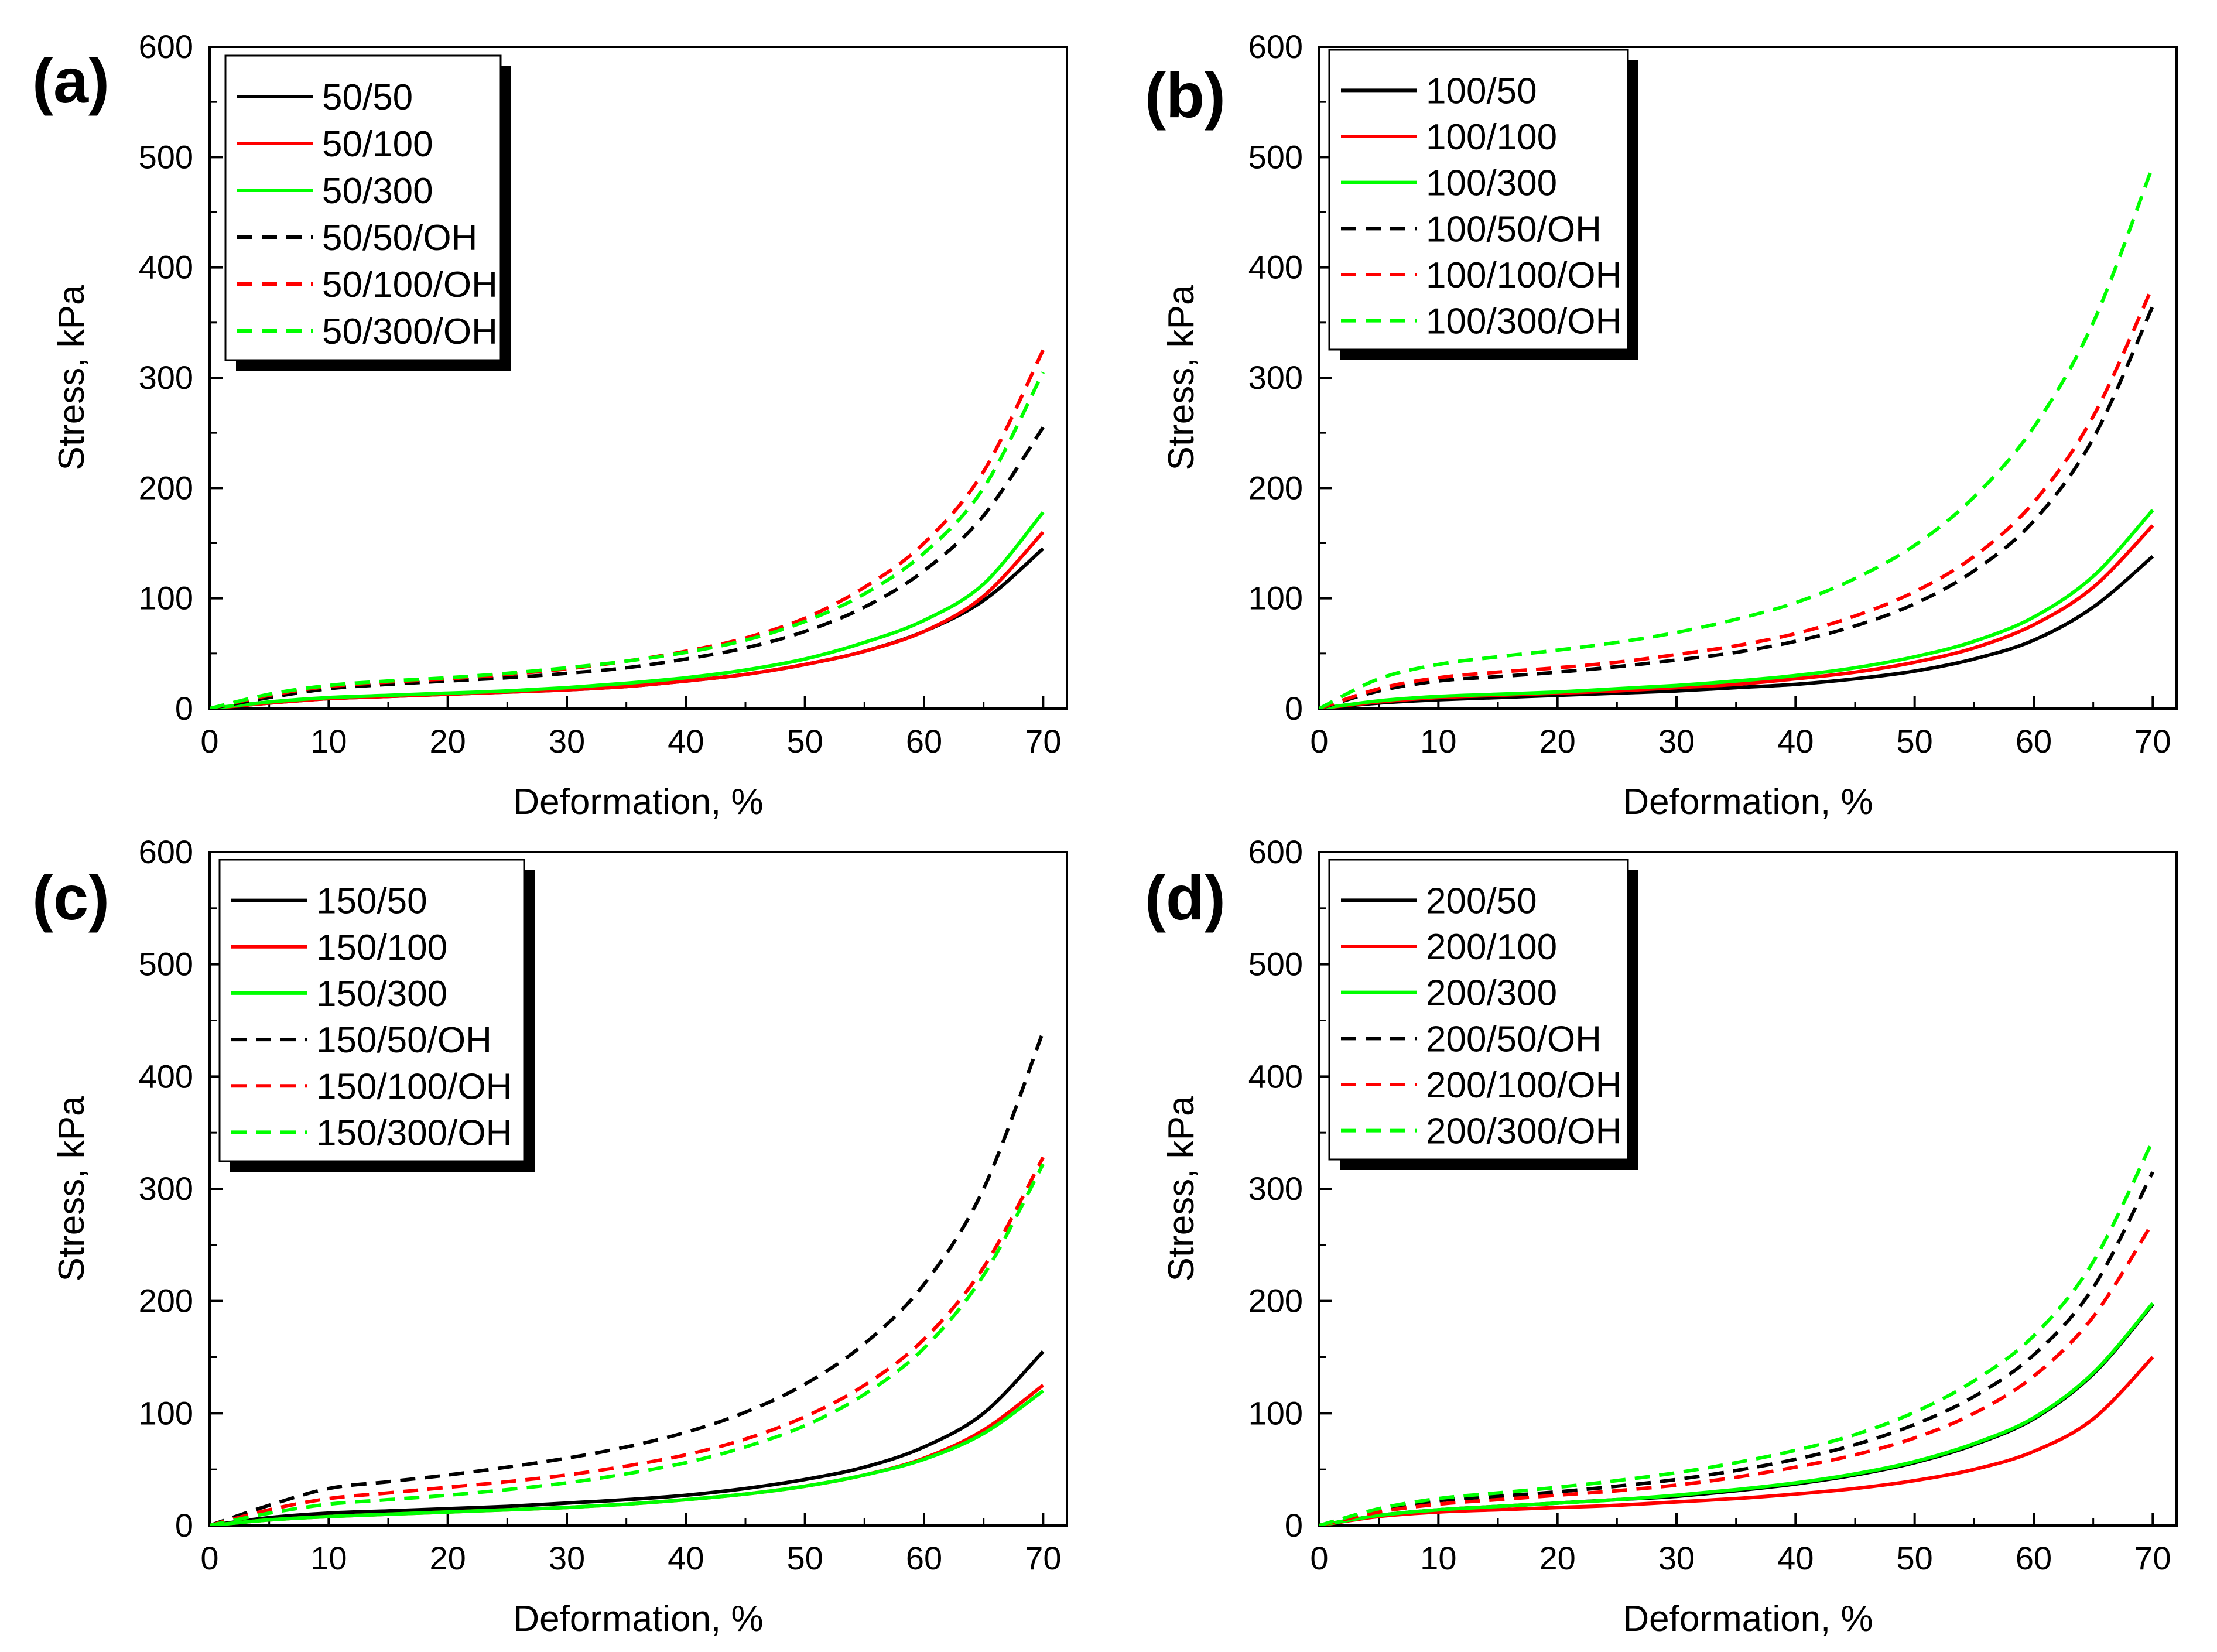 This screenshot has width=2217, height=1652. I want to click on series-line-100-300-oh, so click(1737, 437).